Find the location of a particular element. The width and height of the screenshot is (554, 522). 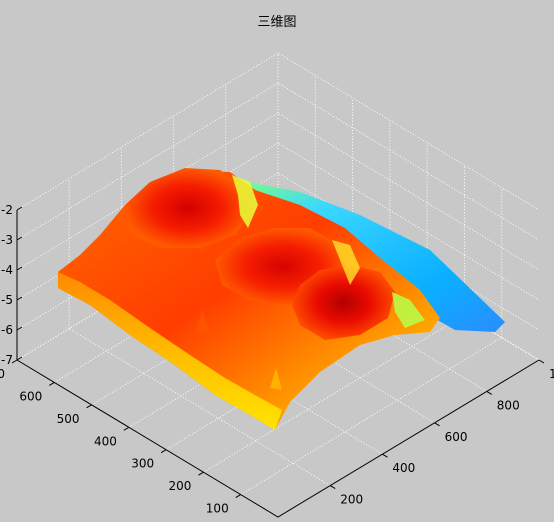

x-tick-label: 600 is located at coordinates (456, 437).